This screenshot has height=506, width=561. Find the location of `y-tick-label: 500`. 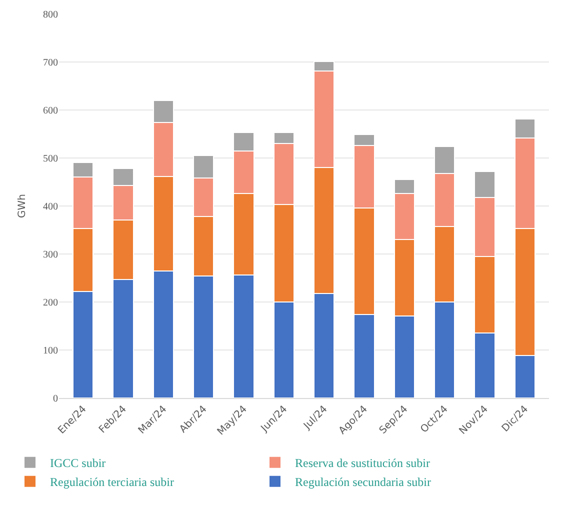

y-tick-label: 500 is located at coordinates (50, 159).